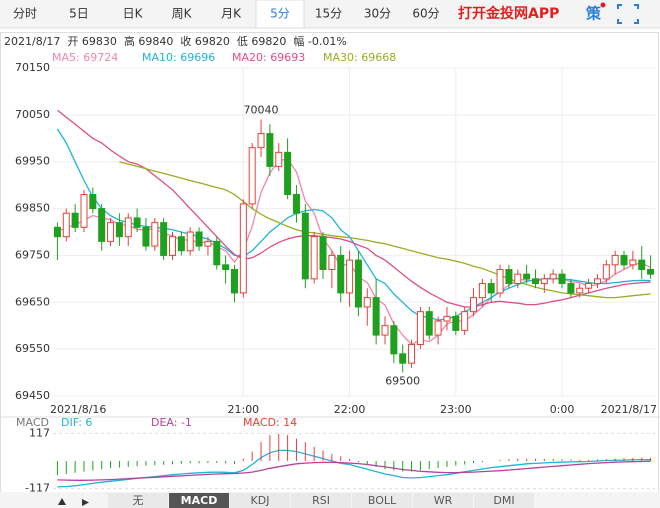 This screenshot has height=508, width=660. Describe the element at coordinates (593, 14) in the screenshot. I see `strategy-icon: 策` at that location.